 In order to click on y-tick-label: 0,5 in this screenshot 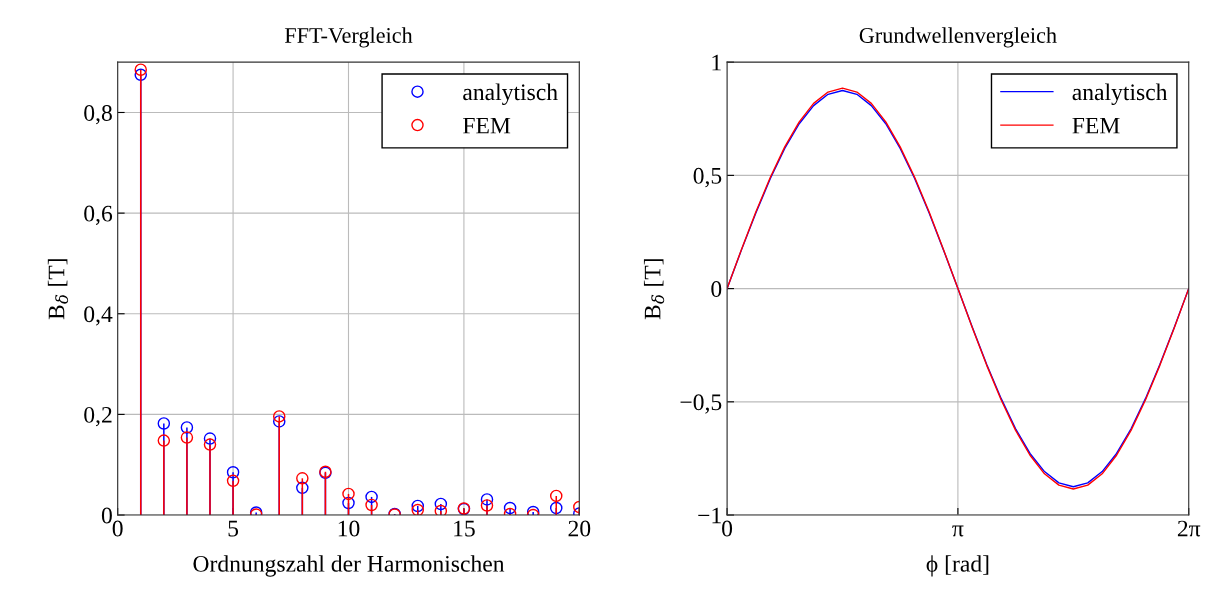, I will do `click(707, 177)`.